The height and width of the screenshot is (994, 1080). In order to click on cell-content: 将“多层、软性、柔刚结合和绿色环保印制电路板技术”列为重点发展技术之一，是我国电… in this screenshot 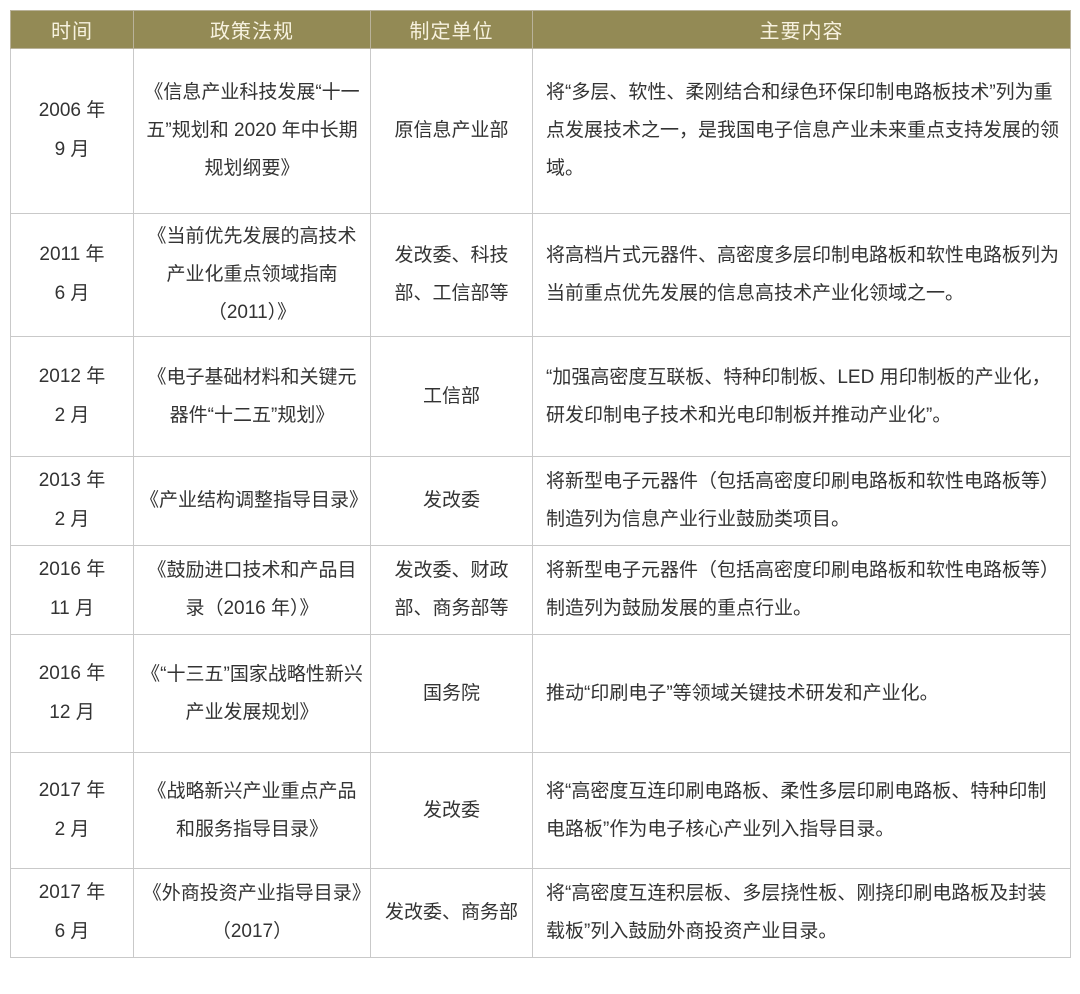, I will do `click(801, 131)`.